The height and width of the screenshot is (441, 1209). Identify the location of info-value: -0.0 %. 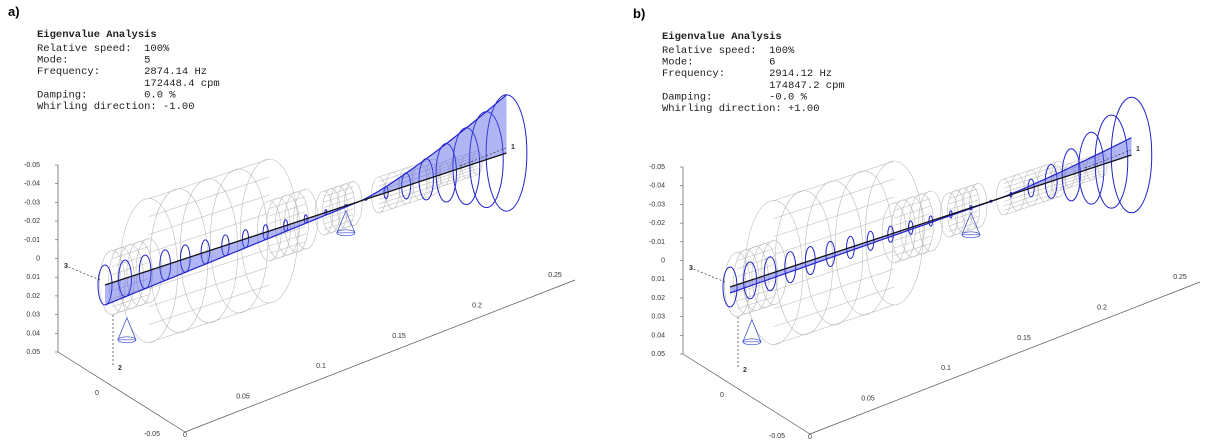
(788, 97).